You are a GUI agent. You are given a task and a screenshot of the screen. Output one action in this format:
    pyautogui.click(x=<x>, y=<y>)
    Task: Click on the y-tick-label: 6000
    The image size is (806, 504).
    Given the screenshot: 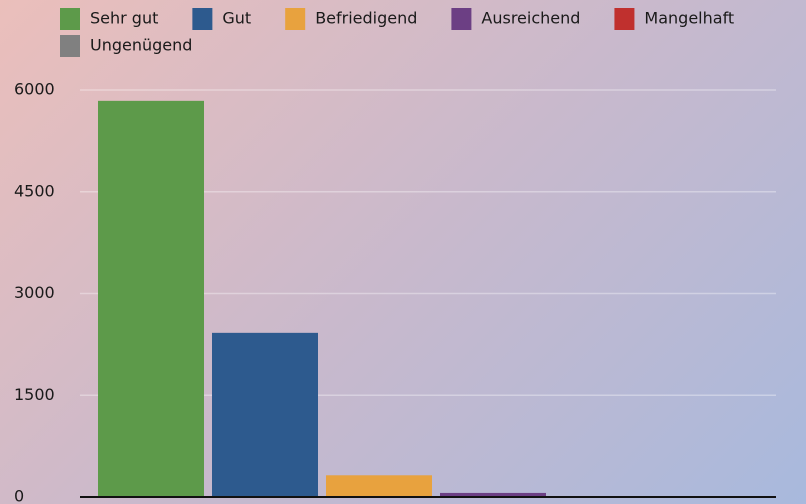 What is the action you would take?
    pyautogui.click(x=34, y=89)
    